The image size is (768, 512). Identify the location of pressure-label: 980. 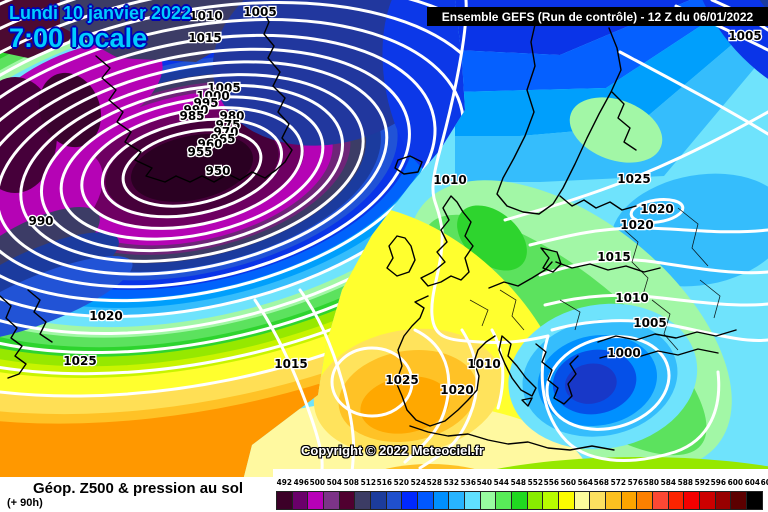
(231, 116).